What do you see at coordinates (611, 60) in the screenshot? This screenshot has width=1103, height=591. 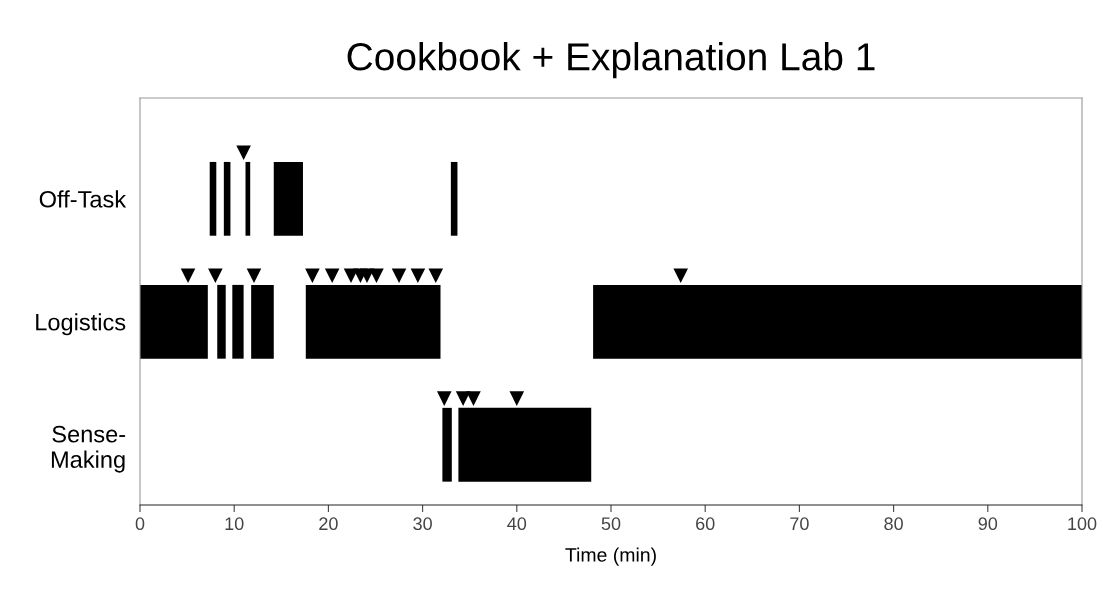 I see `chart-title: Cookbook + Explanation Lab 1` at bounding box center [611, 60].